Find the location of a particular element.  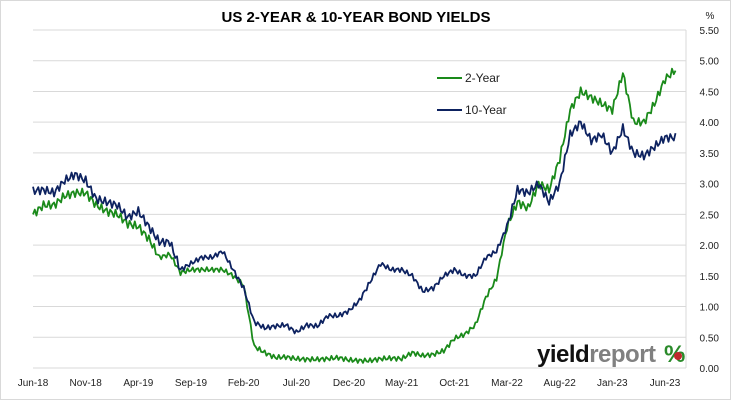

y-tick-label: 3.50 is located at coordinates (710, 154).